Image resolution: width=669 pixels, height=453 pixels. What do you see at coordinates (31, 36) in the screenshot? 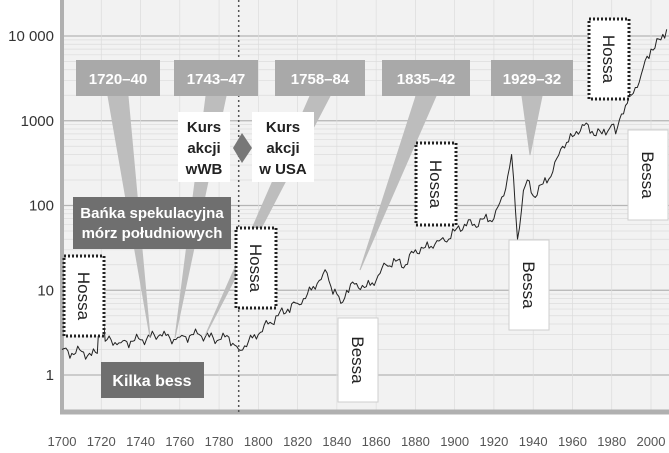
I see `y-tick-label: 10 000` at bounding box center [31, 36].